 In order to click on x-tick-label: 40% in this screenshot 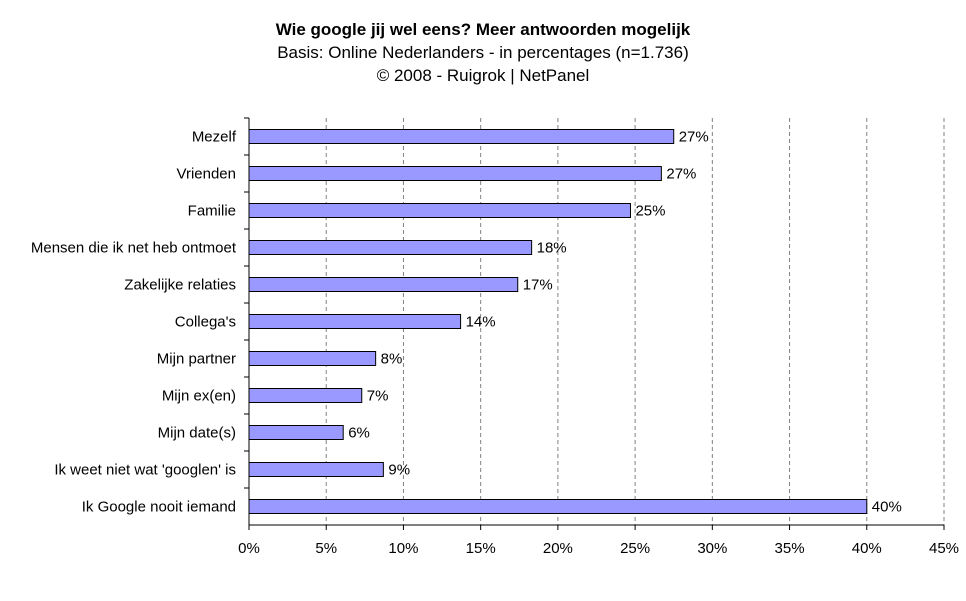, I will do `click(867, 548)`.